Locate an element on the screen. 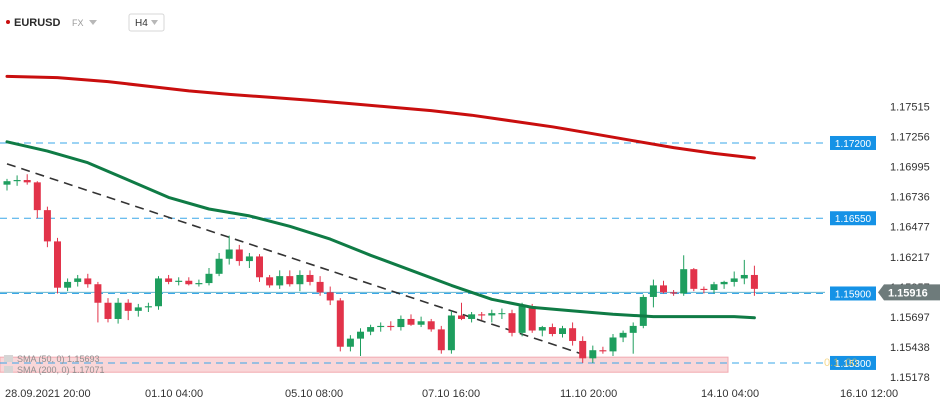 The height and width of the screenshot is (408, 950). x-tick-label: 05.10 08:00 is located at coordinates (314, 394).